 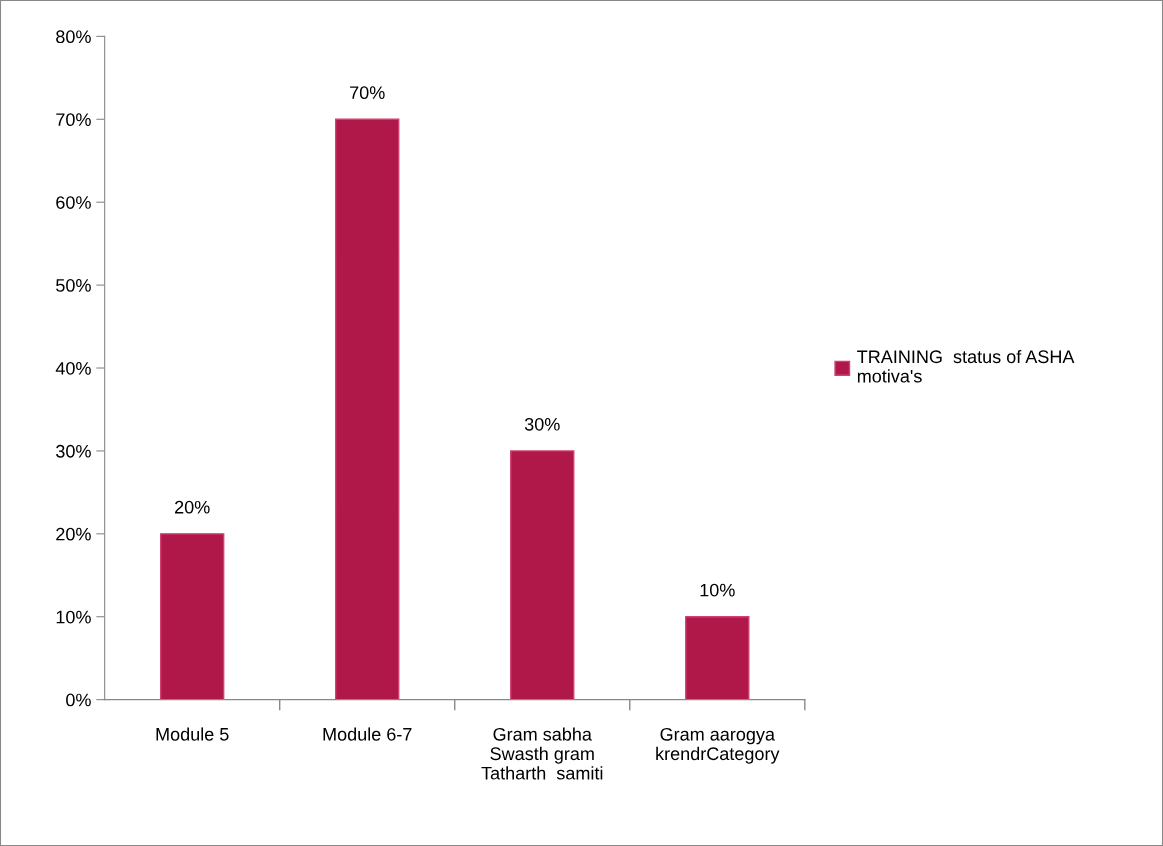 What do you see at coordinates (192, 734) in the screenshot?
I see `x-tick-label: Module 5` at bounding box center [192, 734].